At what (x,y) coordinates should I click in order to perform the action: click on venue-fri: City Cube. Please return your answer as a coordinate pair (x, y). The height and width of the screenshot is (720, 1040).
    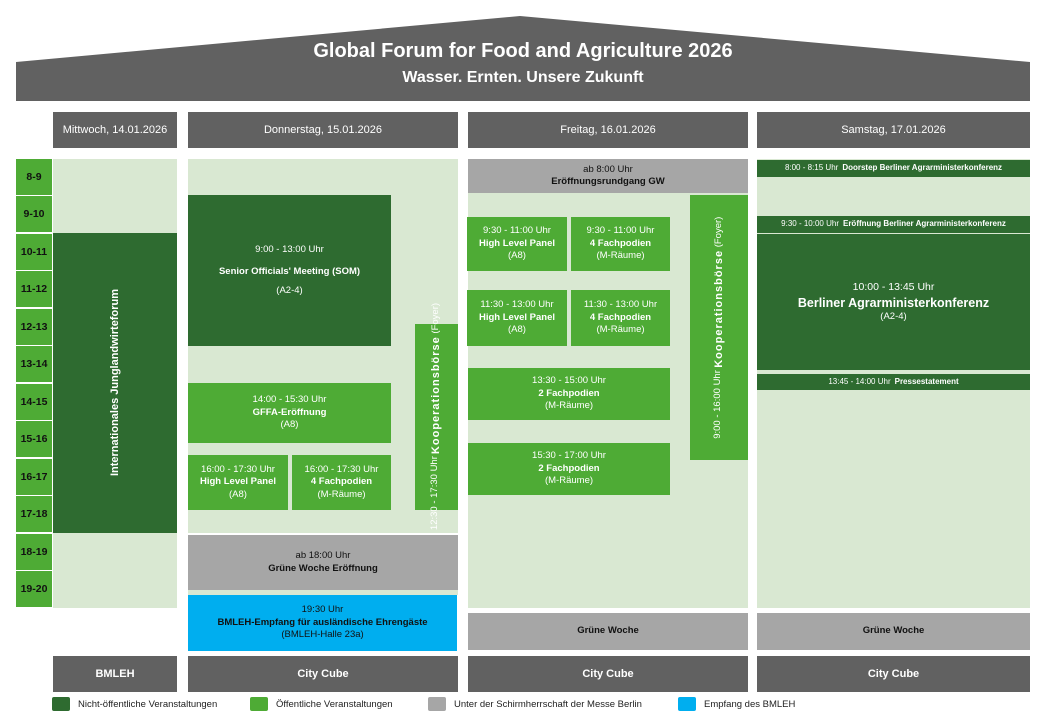
    Looking at the image, I should click on (608, 674).